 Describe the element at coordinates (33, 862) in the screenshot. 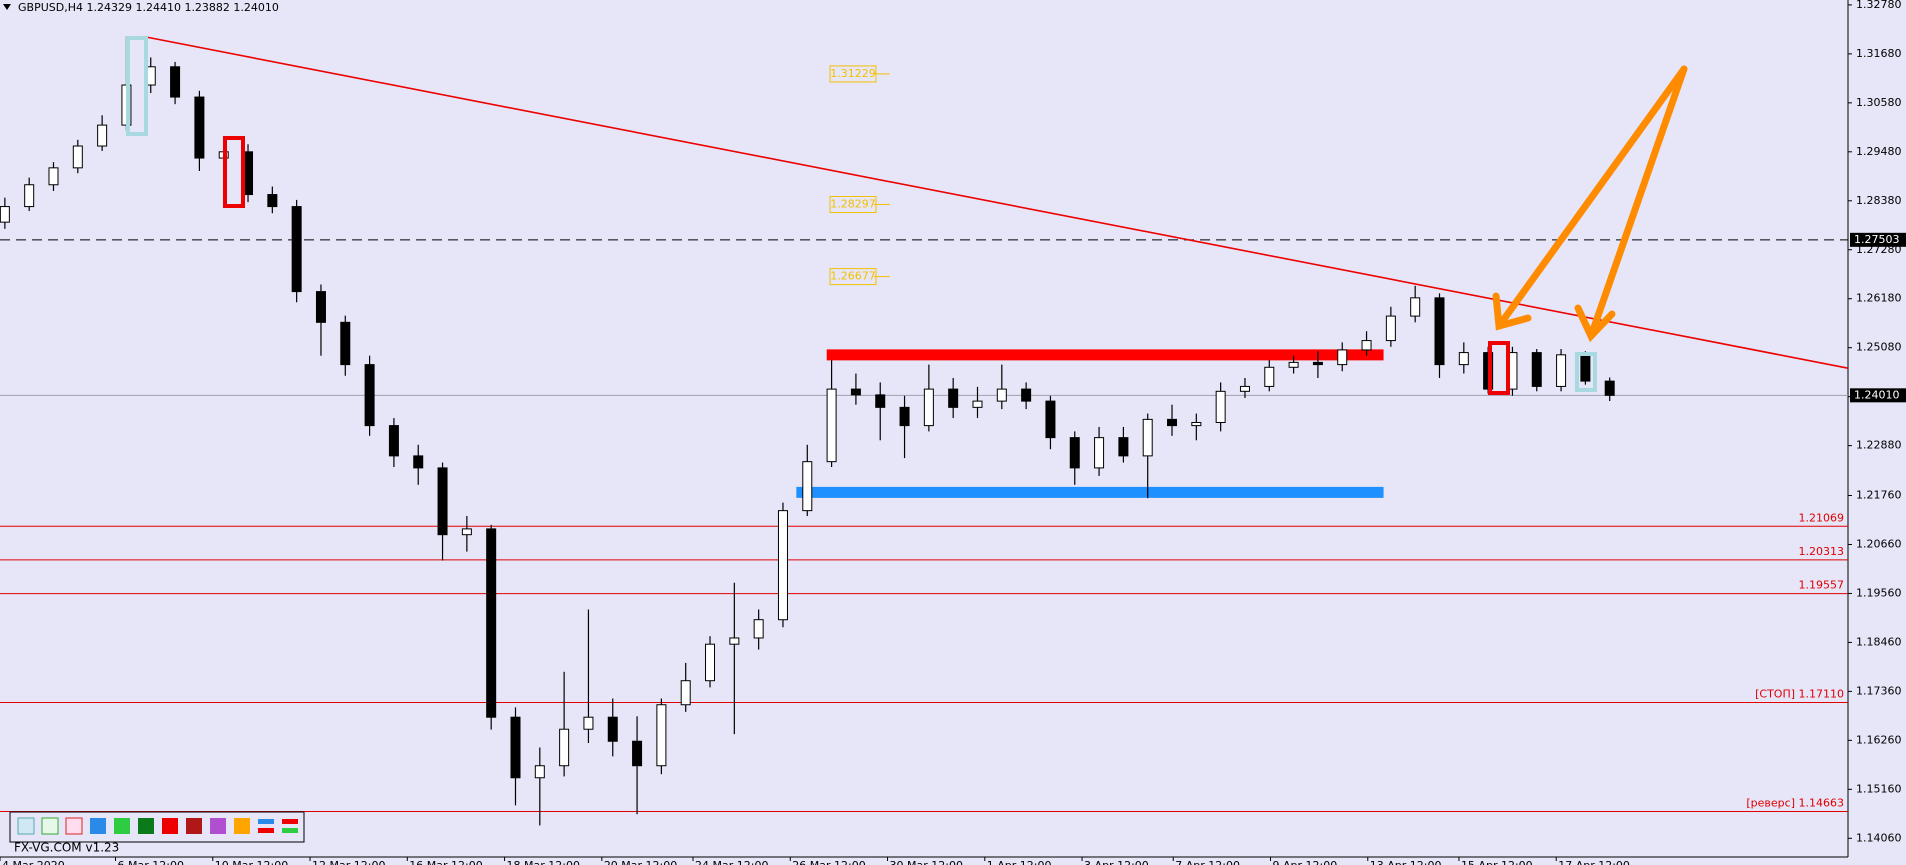

I see `x-tick-label: 4 Mar 2020` at that location.